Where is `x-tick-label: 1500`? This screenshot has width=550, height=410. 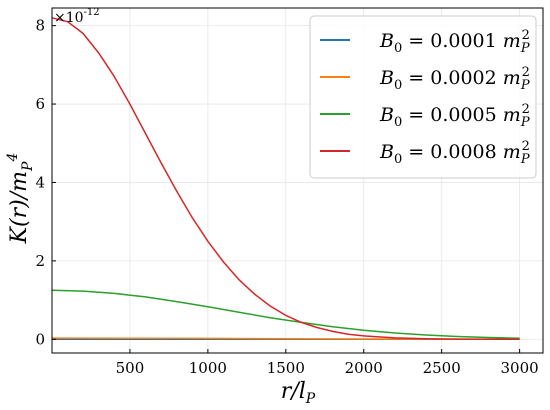
x-tick-label: 1500 is located at coordinates (286, 368).